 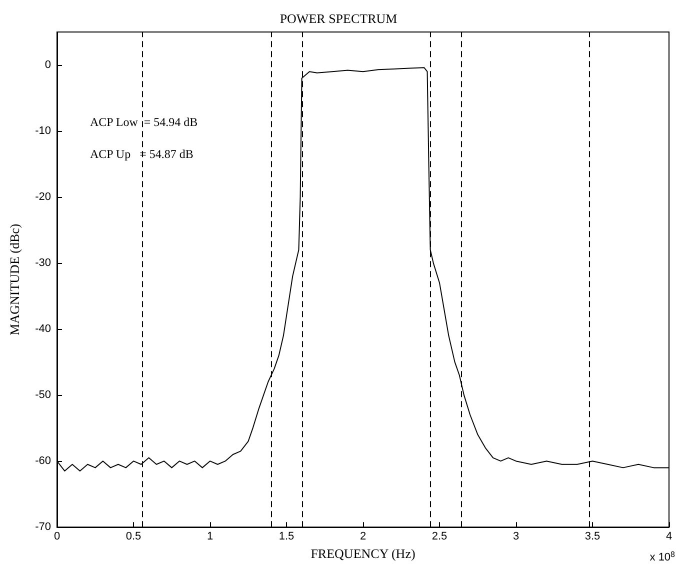 I want to click on x-tick-label: 1, so click(x=210, y=536).